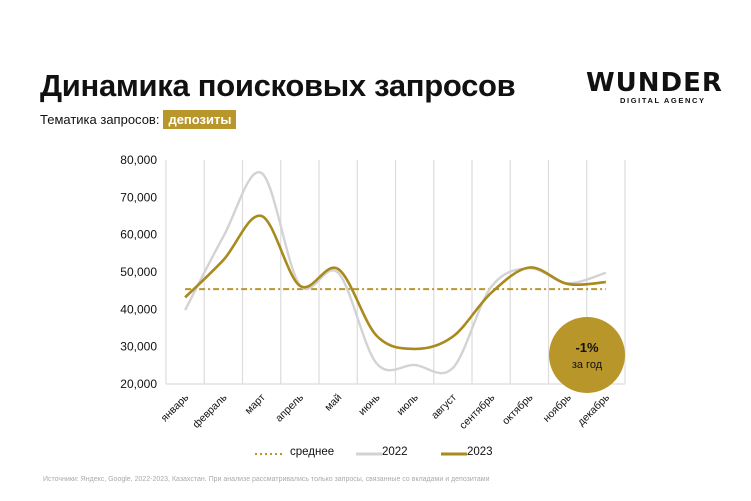  Describe the element at coordinates (408, 404) in the screenshot. I see `x-tick-label: июль` at that location.